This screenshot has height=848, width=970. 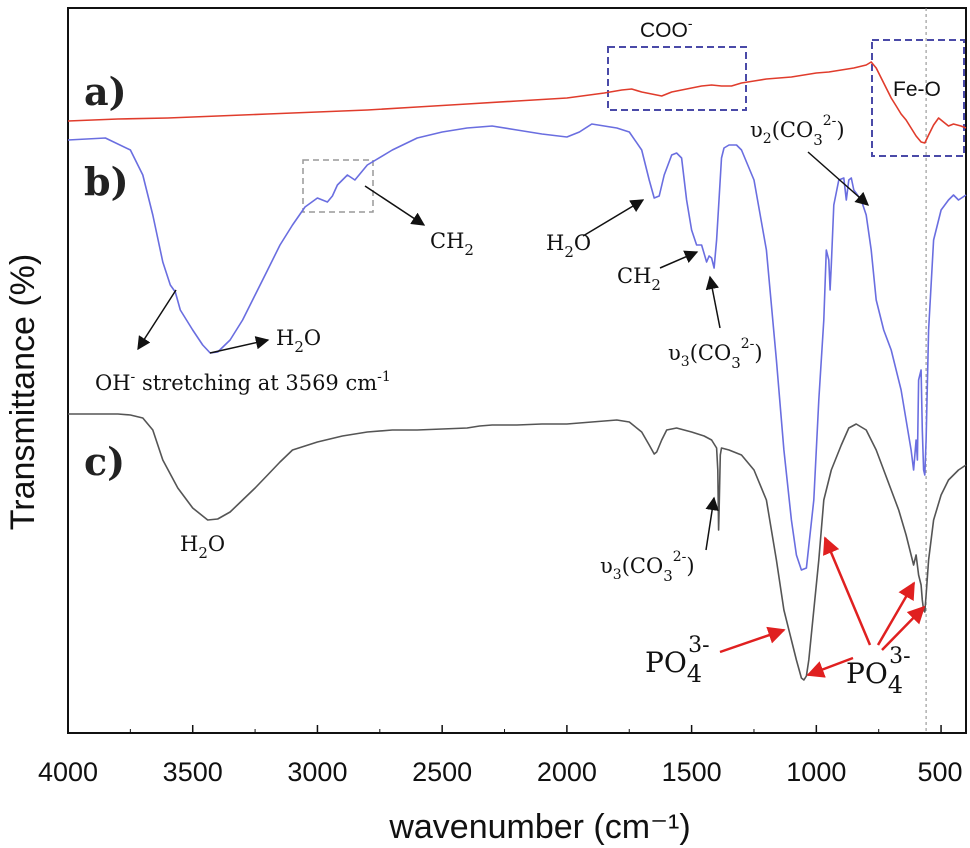 I want to click on arrow-v2-co3, so click(x=838, y=178).